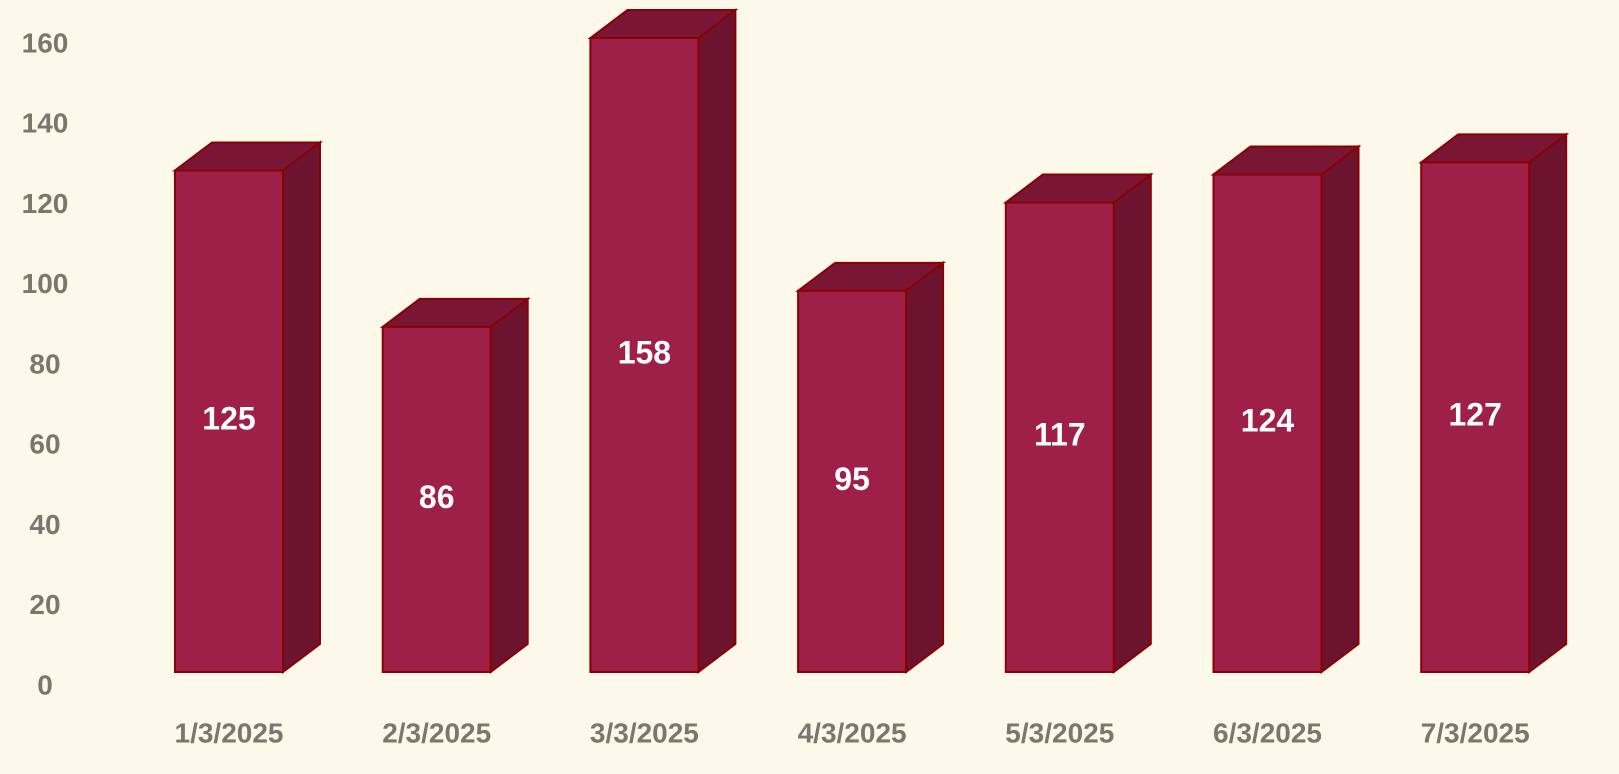 The width and height of the screenshot is (1619, 774). I want to click on value-label: 125, so click(228, 419).